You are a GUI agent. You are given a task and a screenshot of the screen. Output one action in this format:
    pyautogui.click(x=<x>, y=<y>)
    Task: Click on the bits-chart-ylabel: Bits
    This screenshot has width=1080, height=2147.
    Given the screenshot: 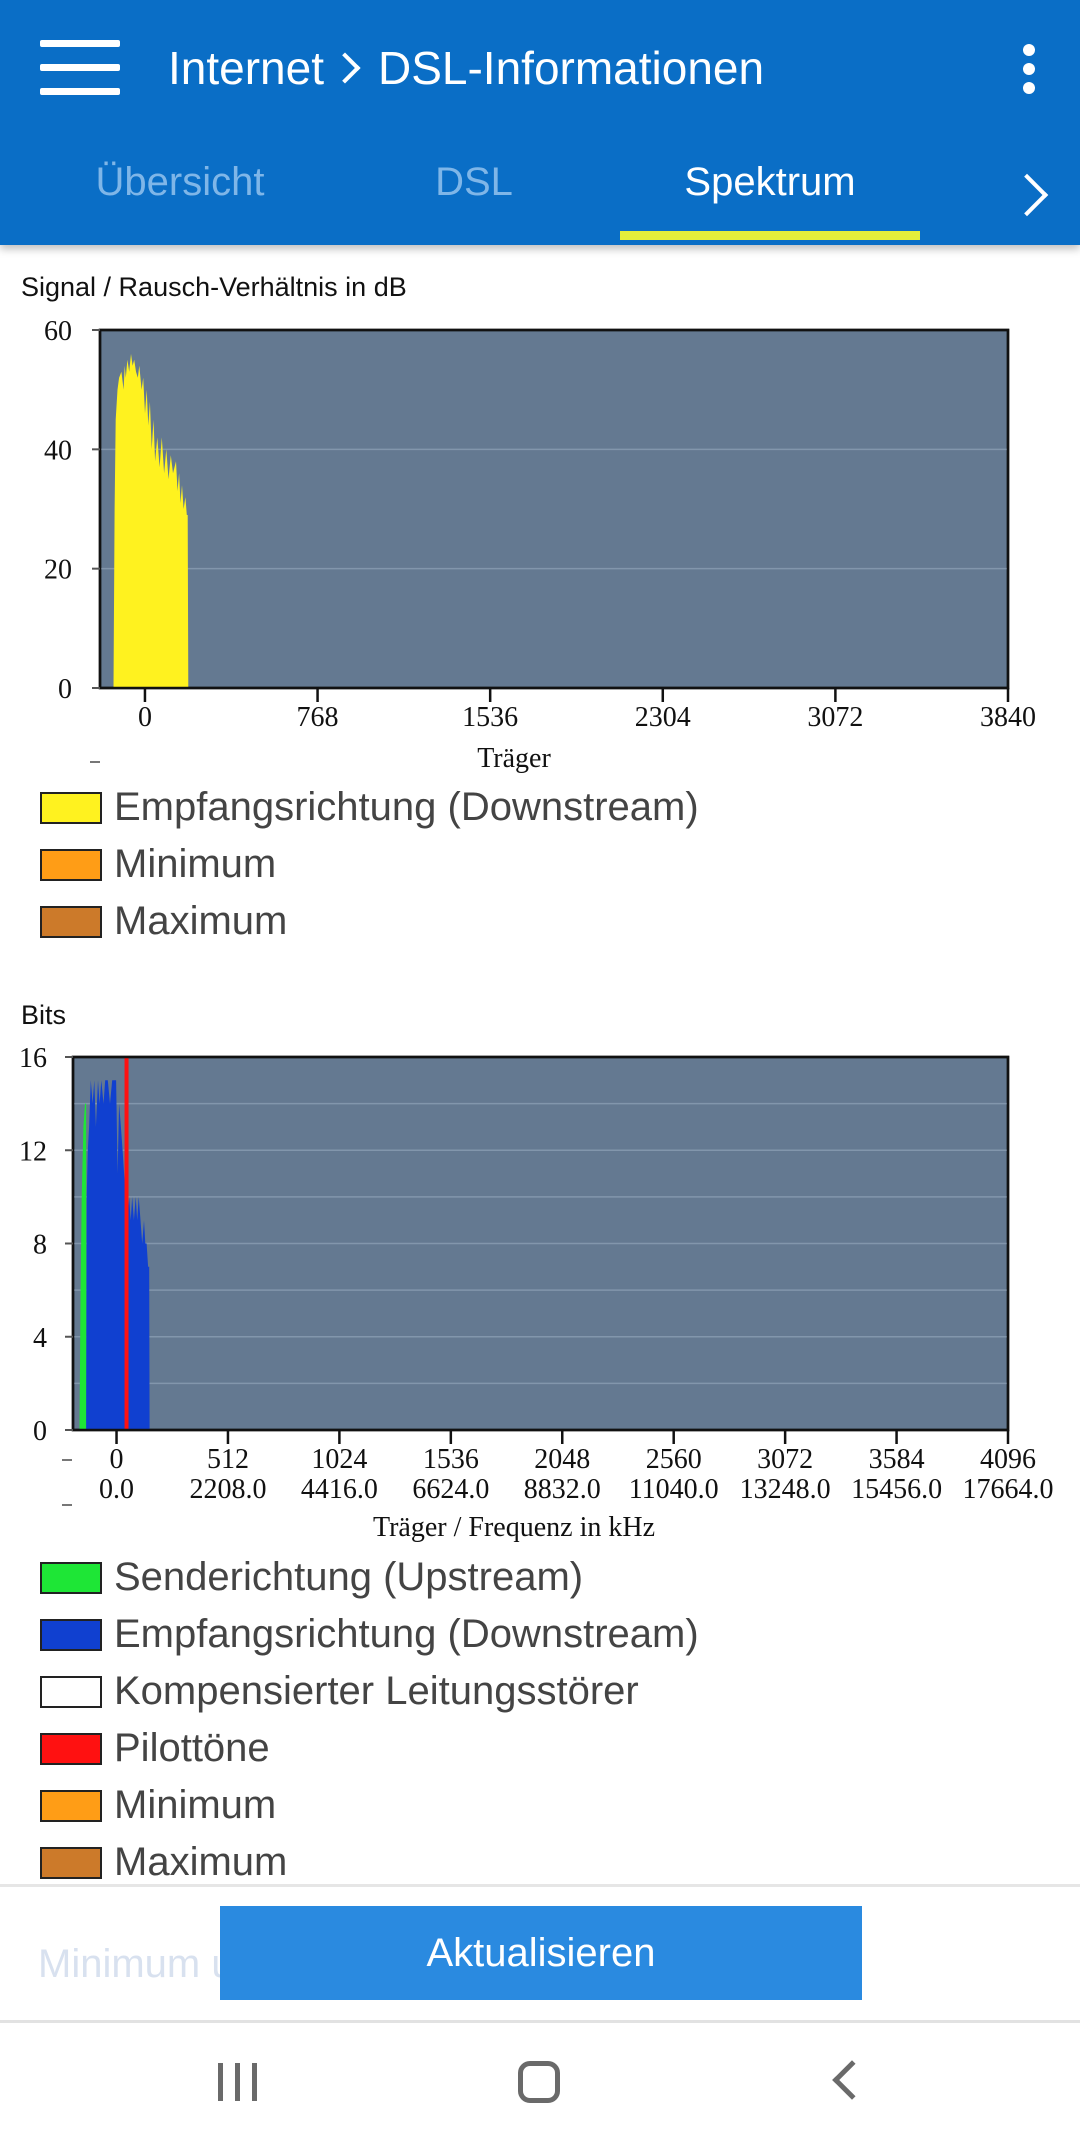 What is the action you would take?
    pyautogui.click(x=44, y=1015)
    